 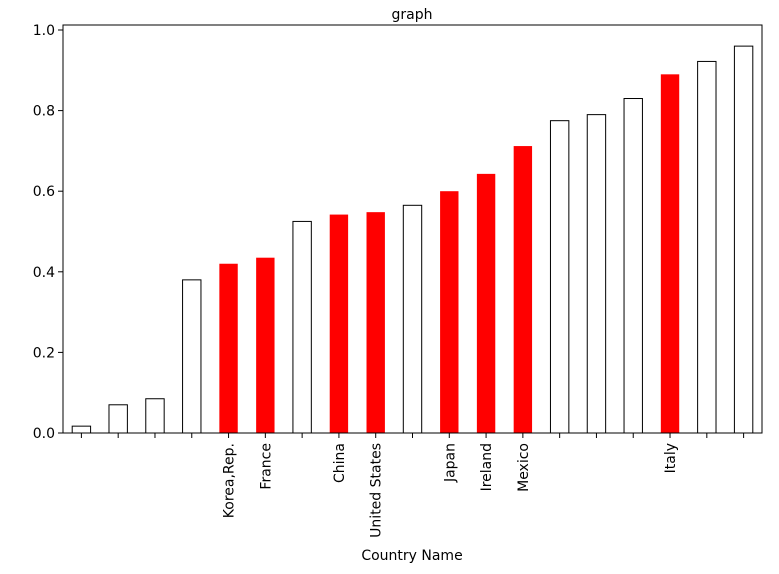 I want to click on x-tick-label: China, so click(x=340, y=463).